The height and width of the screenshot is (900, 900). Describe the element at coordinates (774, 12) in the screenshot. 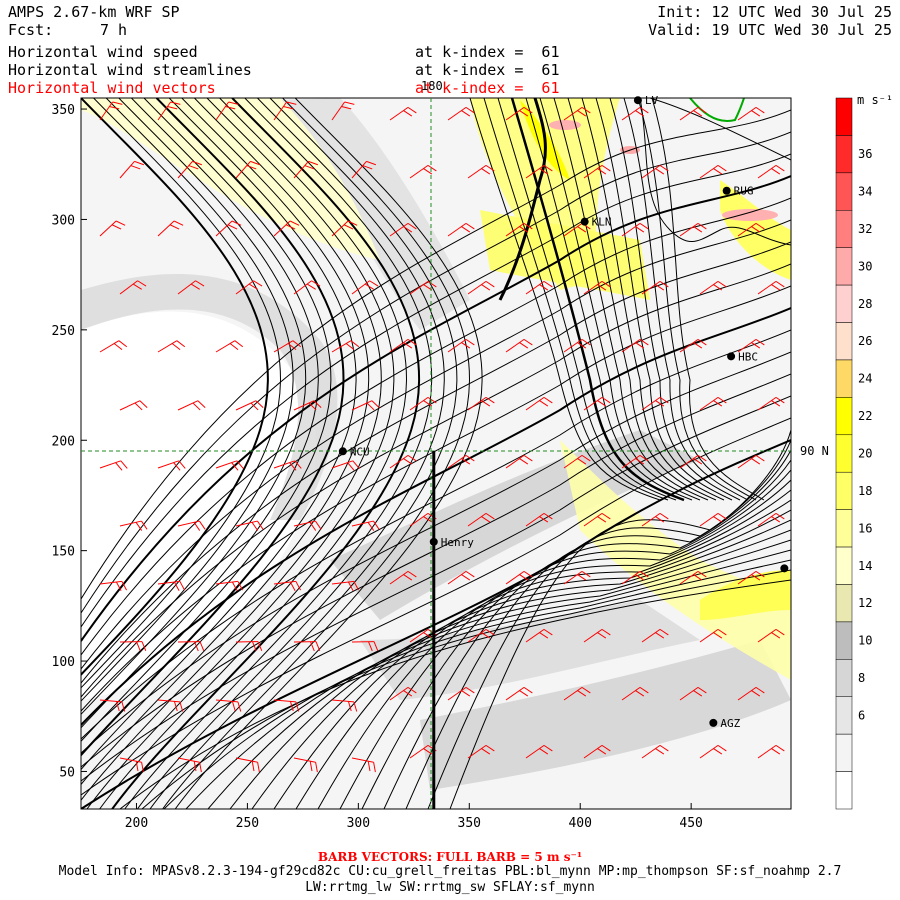

I see `init-time: Init: 12 UTC Wed 30 Jul 25` at that location.